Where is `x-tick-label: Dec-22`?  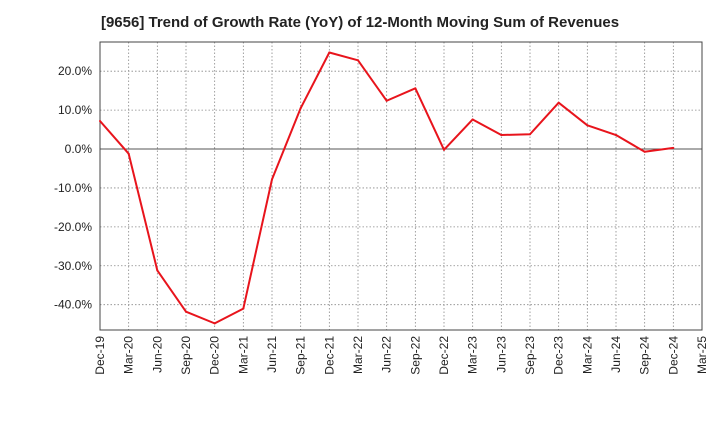 x-tick-label: Dec-22 is located at coordinates (444, 355).